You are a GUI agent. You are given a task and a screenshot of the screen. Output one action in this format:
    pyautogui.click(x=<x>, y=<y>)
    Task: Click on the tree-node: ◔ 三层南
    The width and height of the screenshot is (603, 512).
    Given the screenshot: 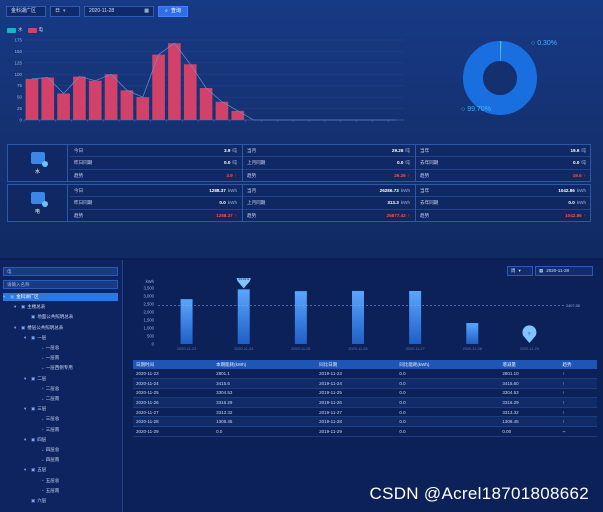 What is the action you would take?
    pyautogui.click(x=46, y=430)
    